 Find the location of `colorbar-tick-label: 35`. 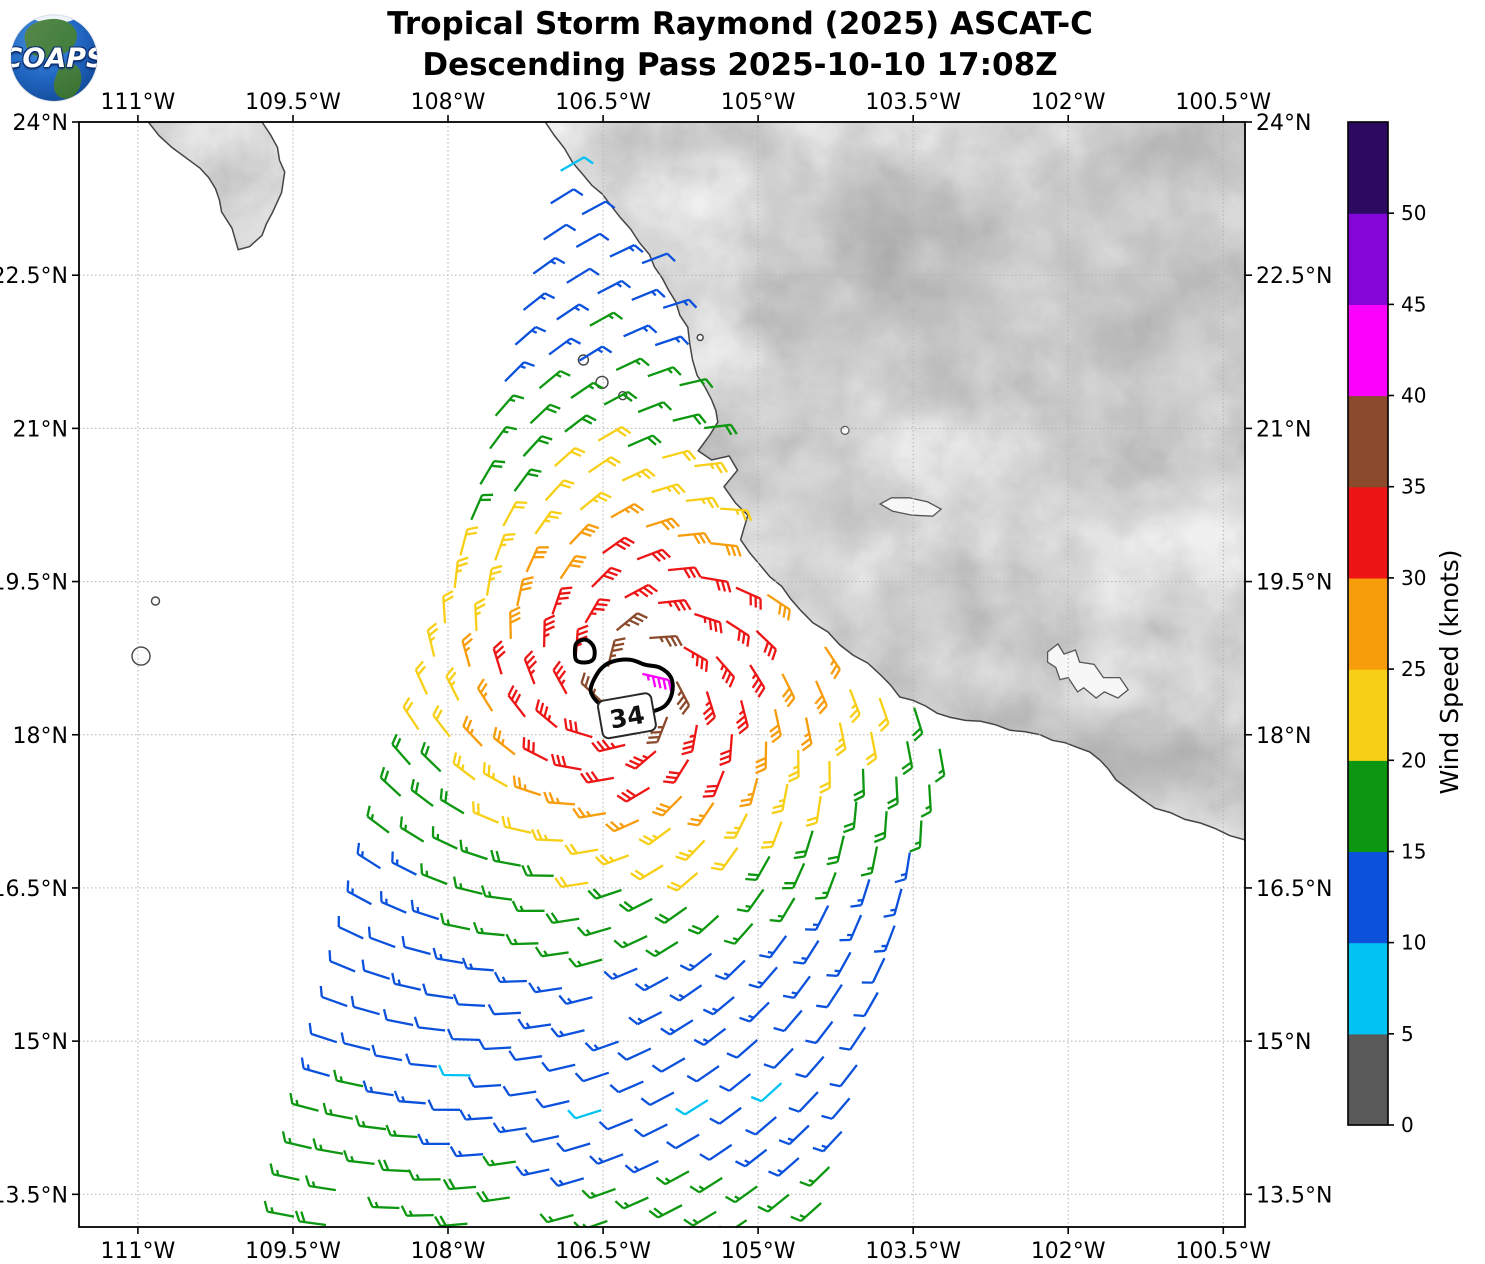

colorbar-tick-label: 35 is located at coordinates (1413, 487).